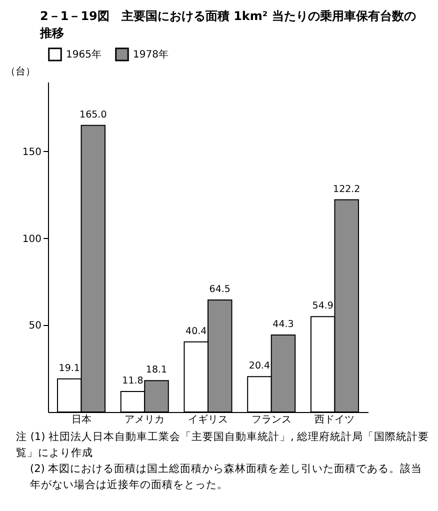 The width and height of the screenshot is (438, 511). Describe the element at coordinates (259, 366) in the screenshot. I see `data-label: 20.4` at that location.